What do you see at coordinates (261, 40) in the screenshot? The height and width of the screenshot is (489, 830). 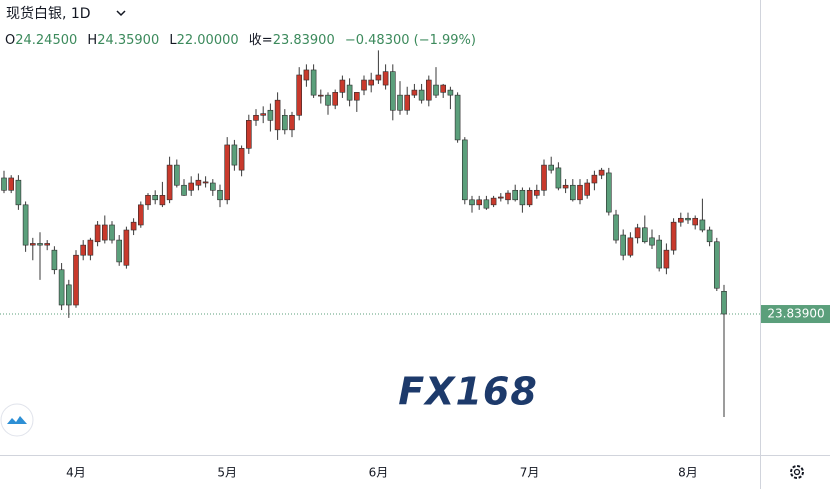 I see `ohlc-label: 收=` at bounding box center [261, 40].